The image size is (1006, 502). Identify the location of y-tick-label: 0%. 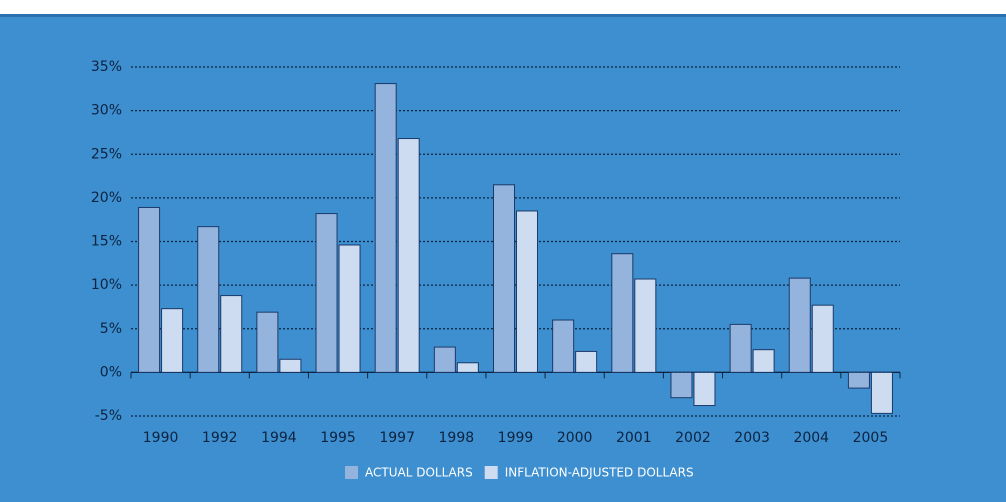
(111, 372).